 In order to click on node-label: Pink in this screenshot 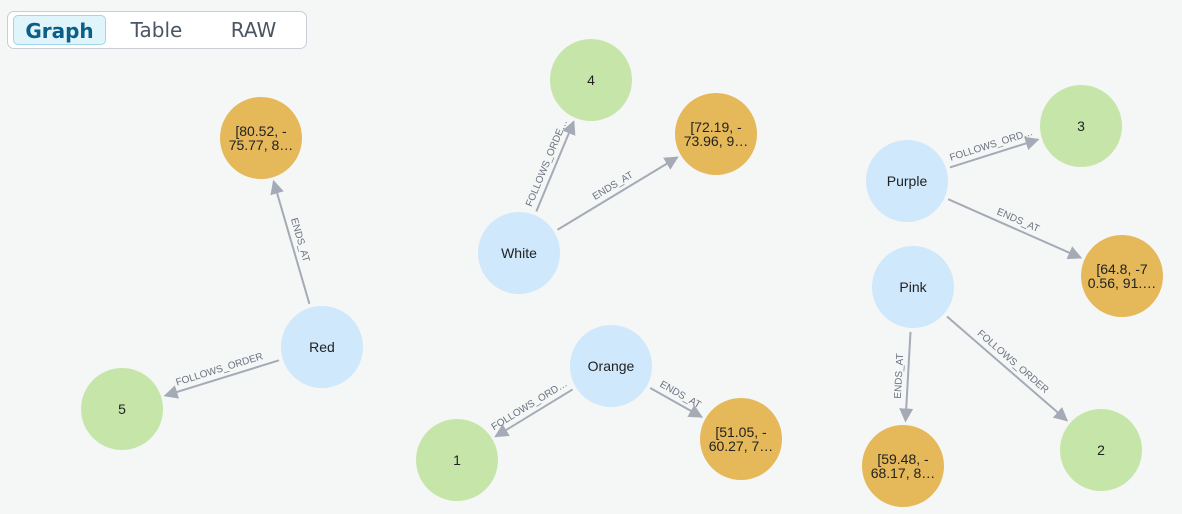, I will do `click(913, 287)`.